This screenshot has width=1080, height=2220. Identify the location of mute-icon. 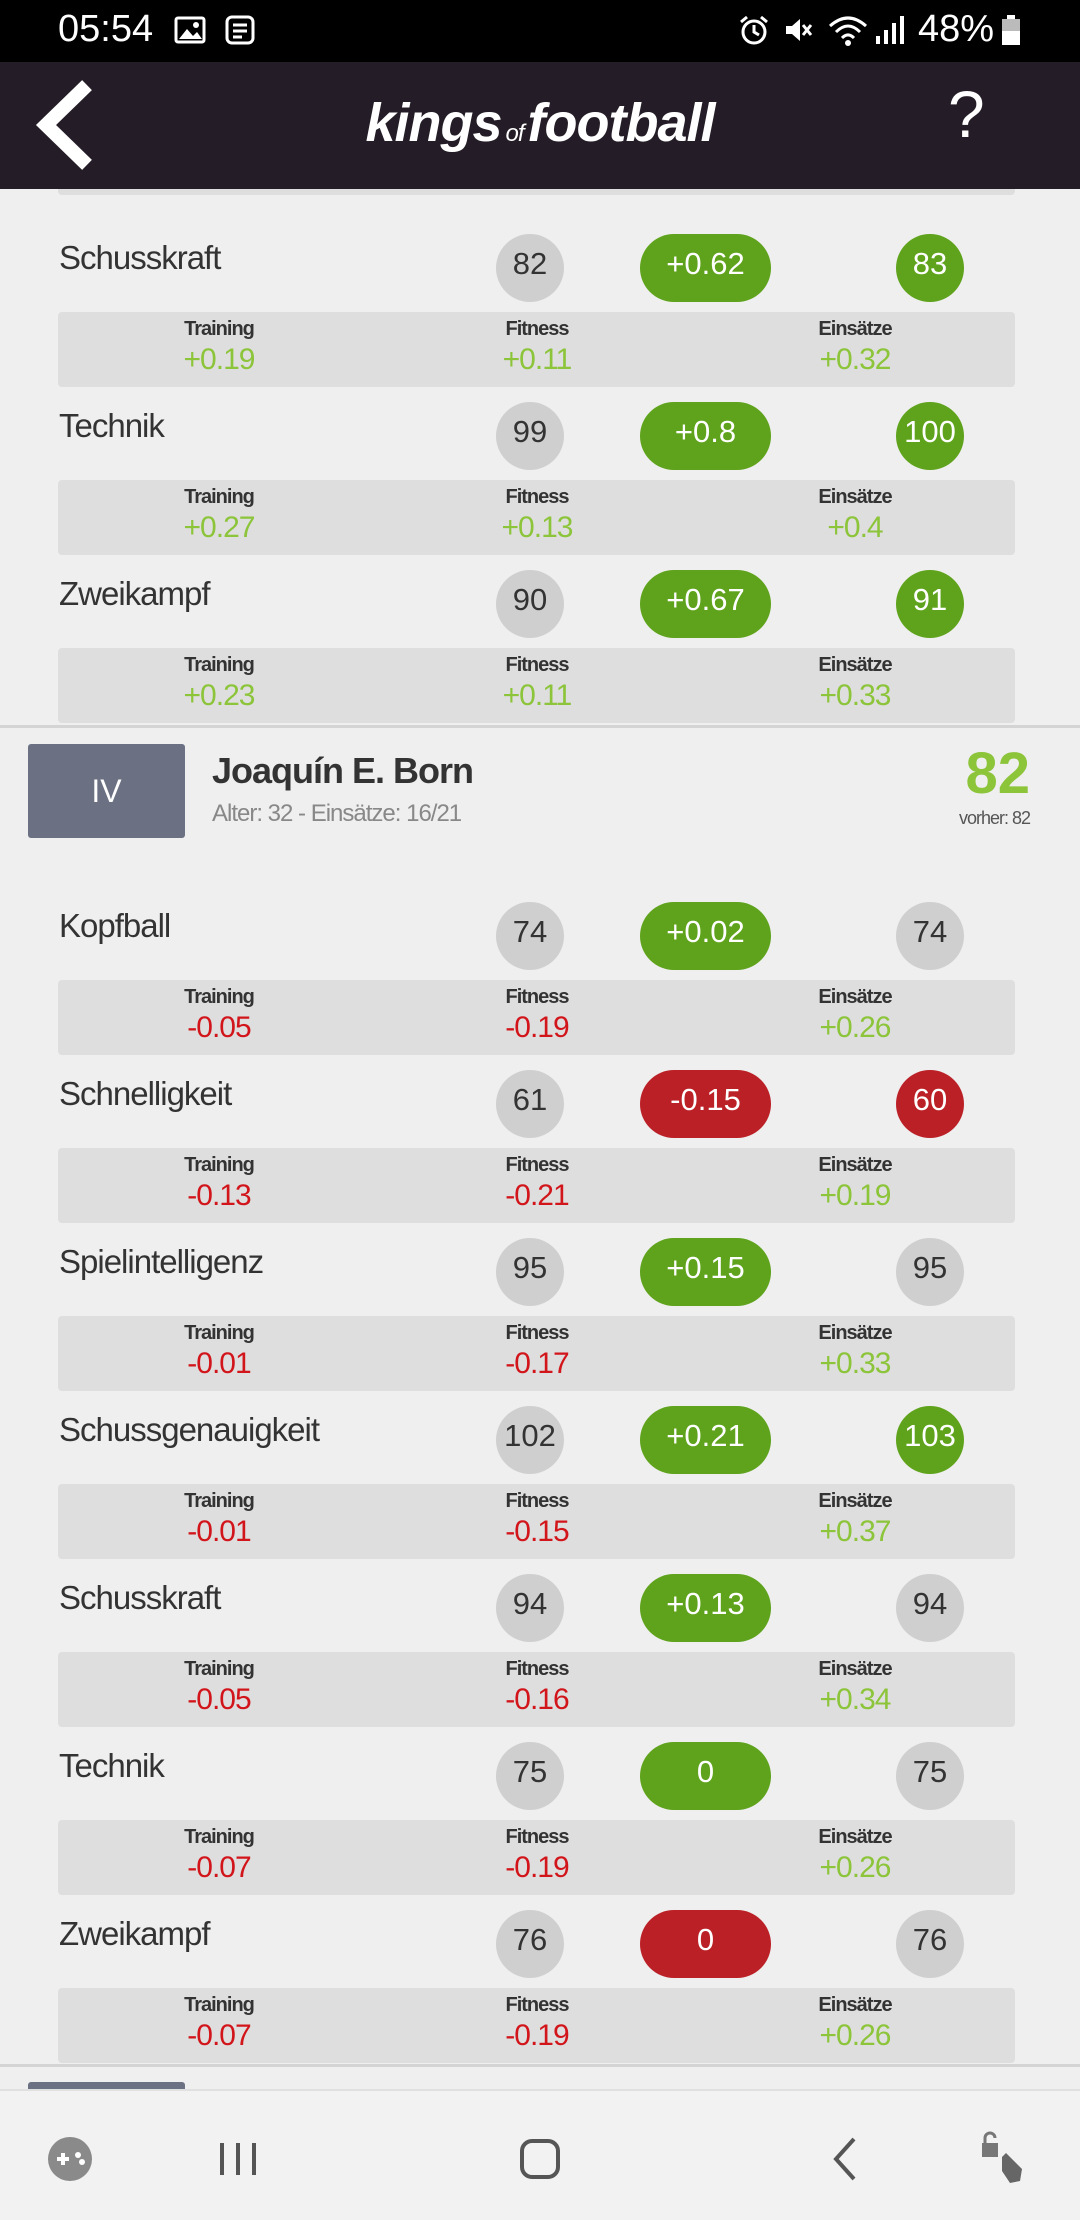
(799, 30).